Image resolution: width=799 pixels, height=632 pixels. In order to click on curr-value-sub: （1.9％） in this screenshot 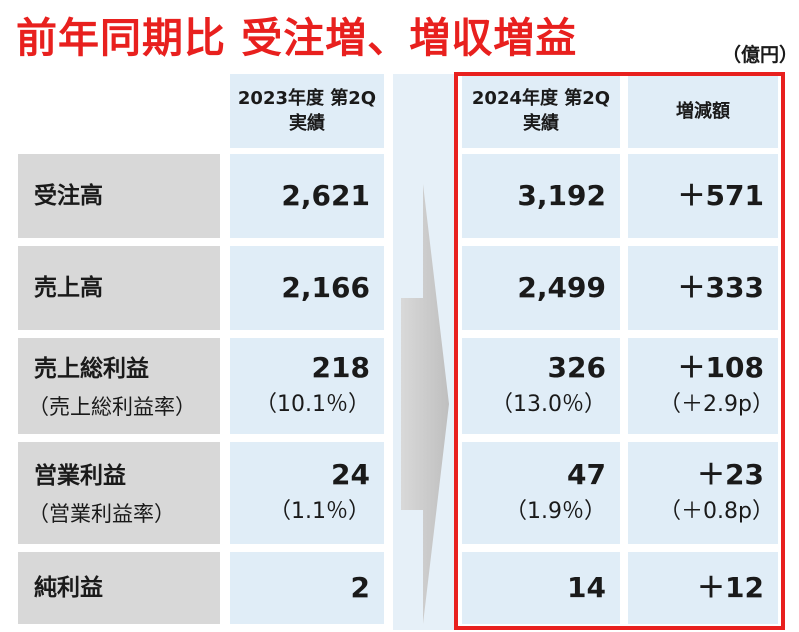, I will do `click(555, 511)`.